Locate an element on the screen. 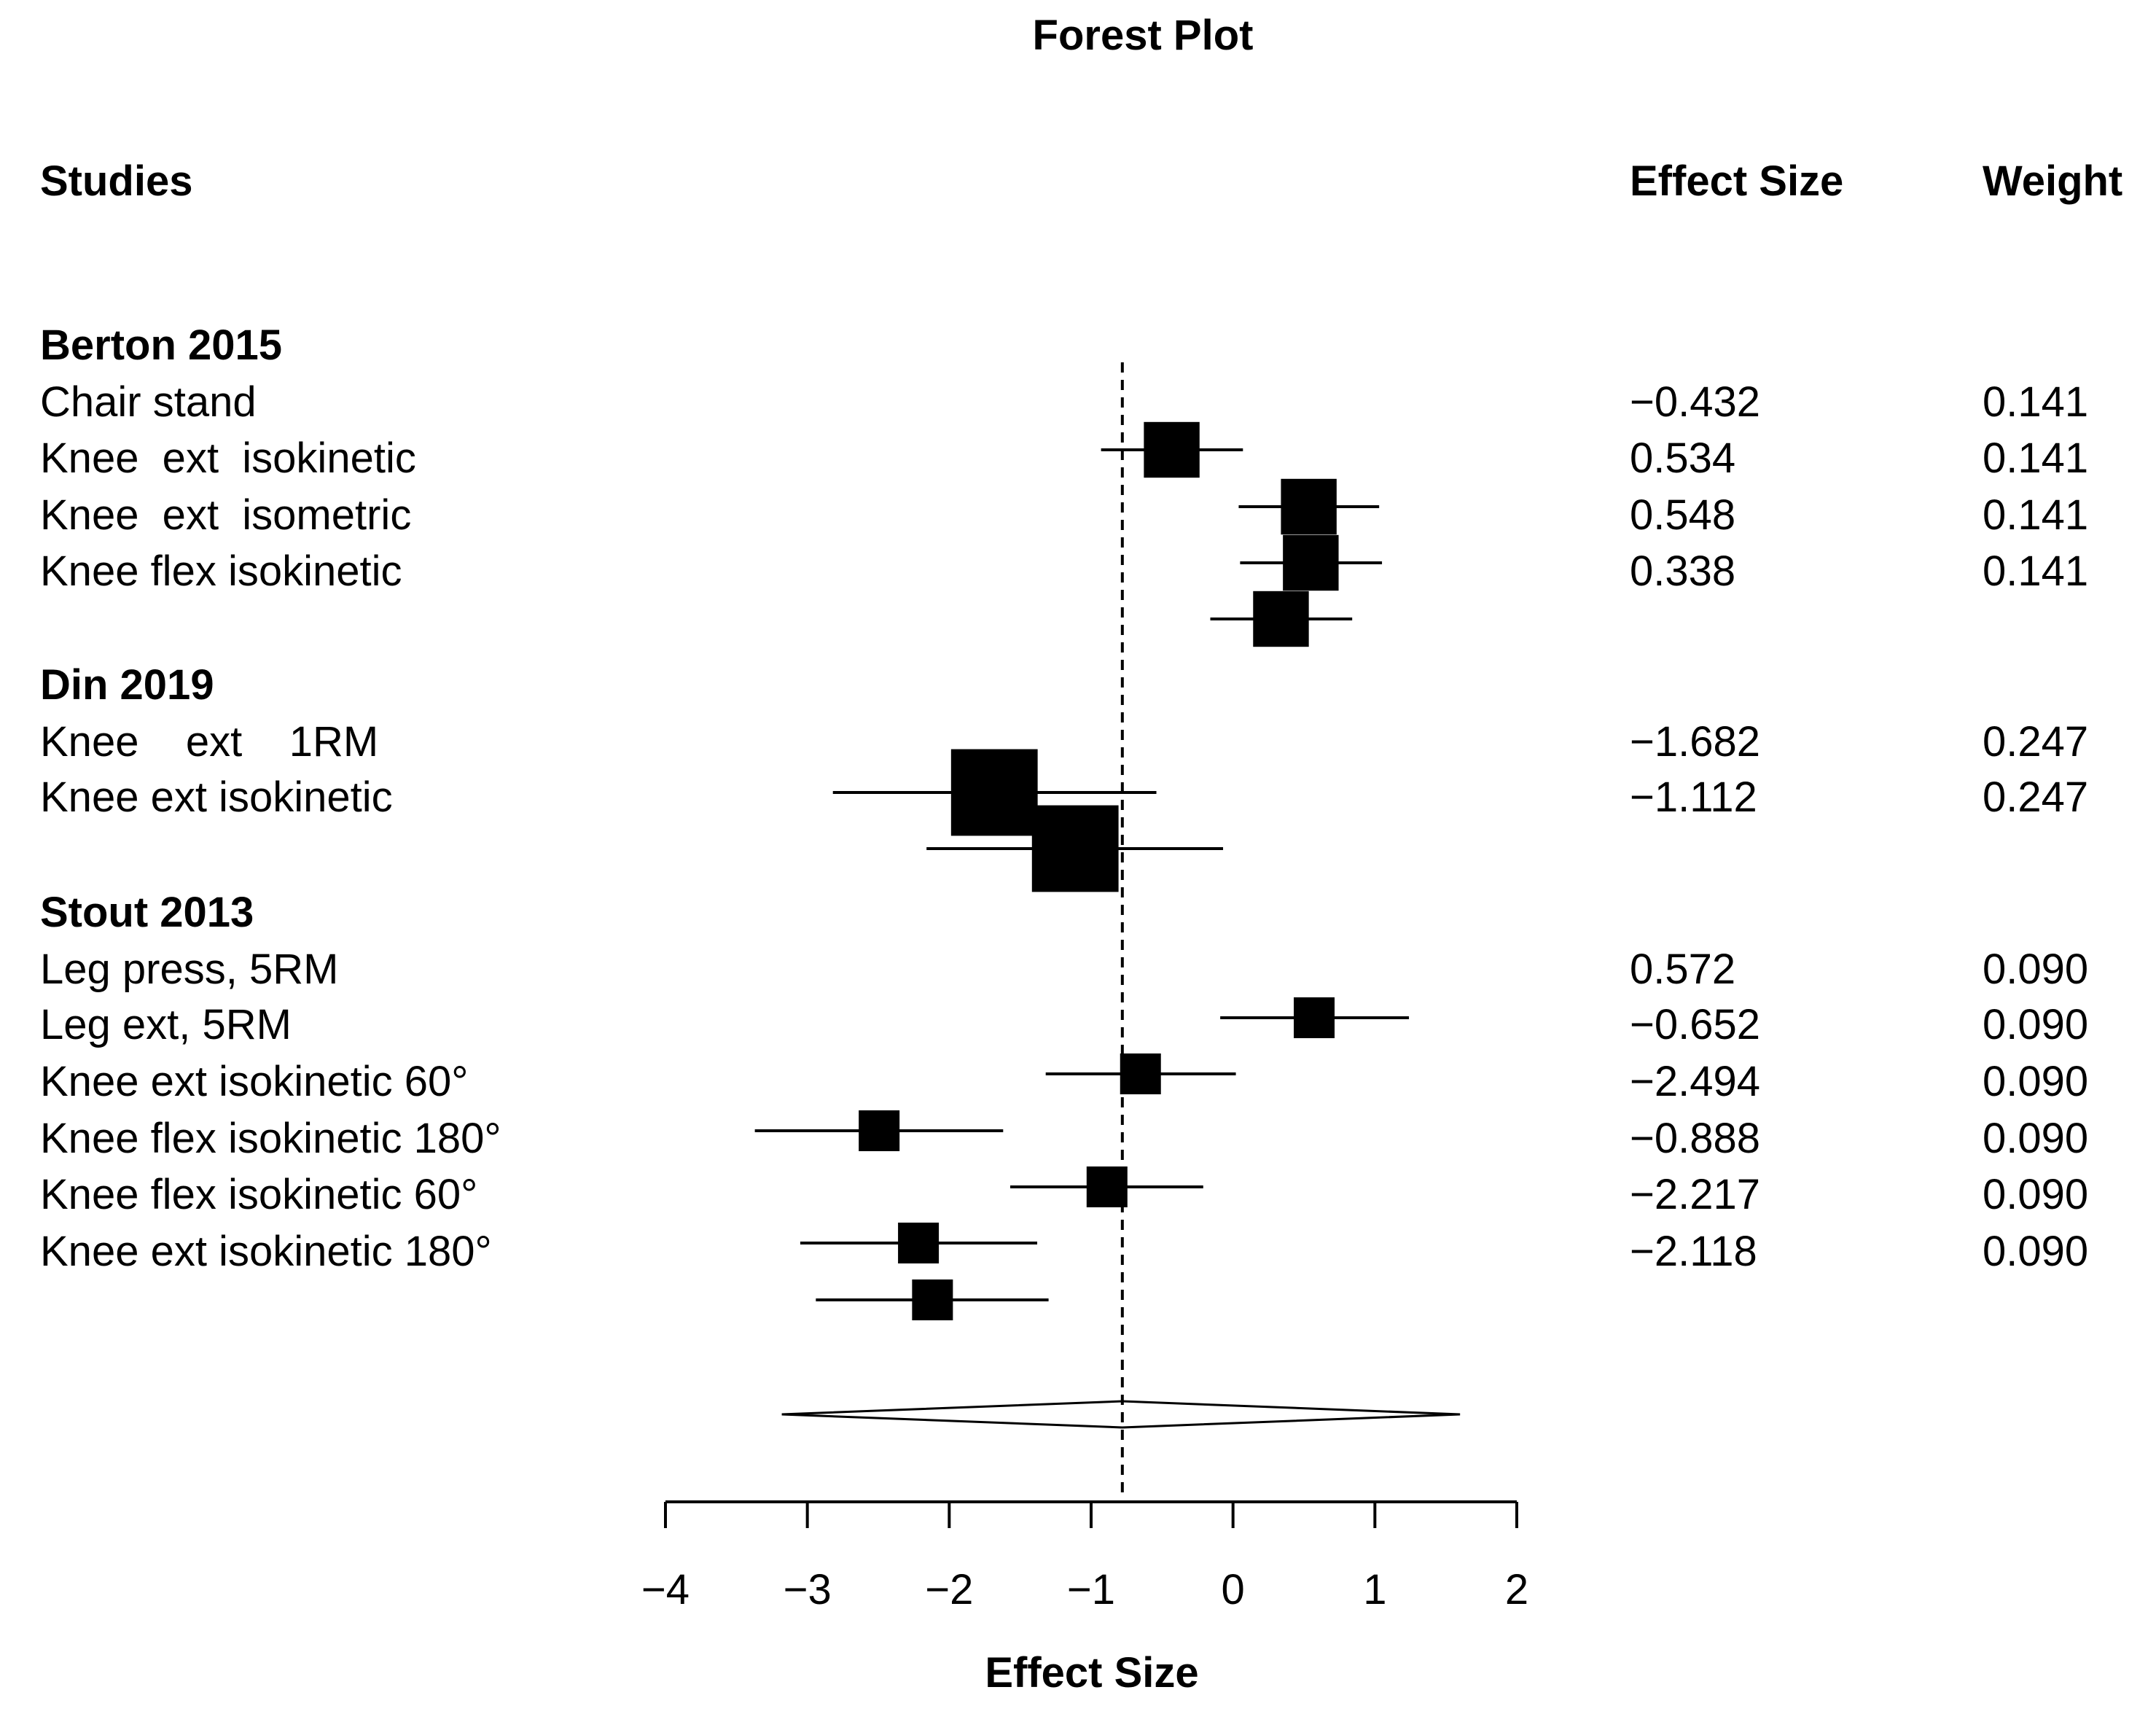  group-header-2: Stout 2013 is located at coordinates (147, 913).